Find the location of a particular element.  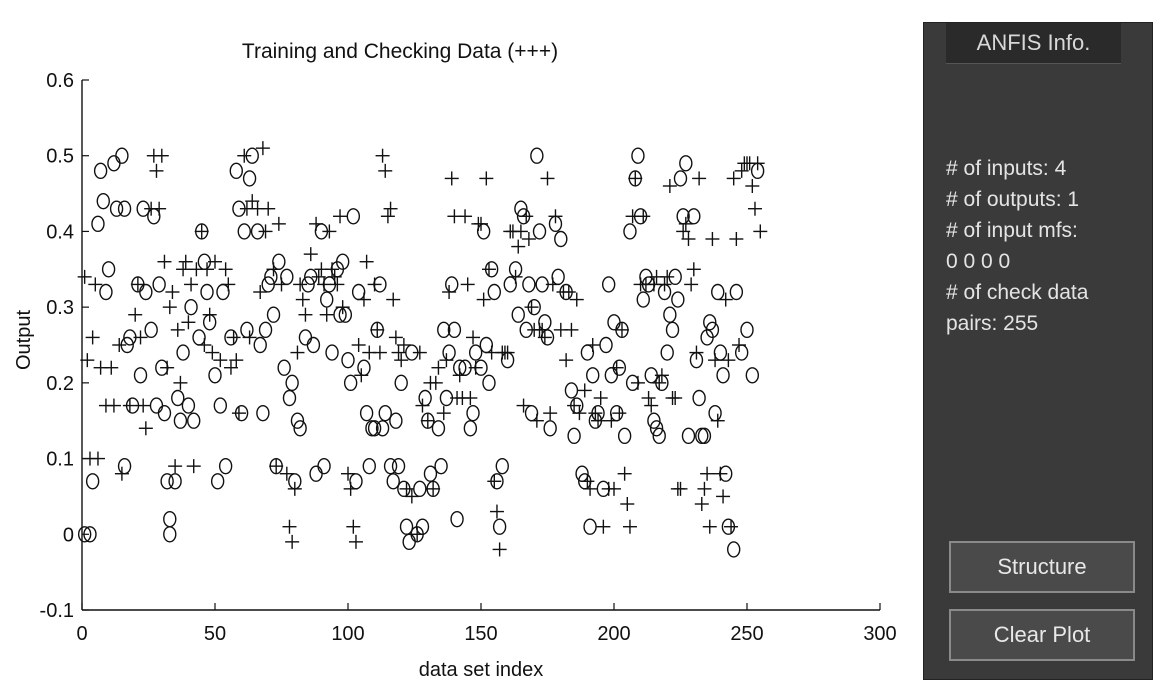

clear-plot-button: Clear Plot is located at coordinates (1042, 635).